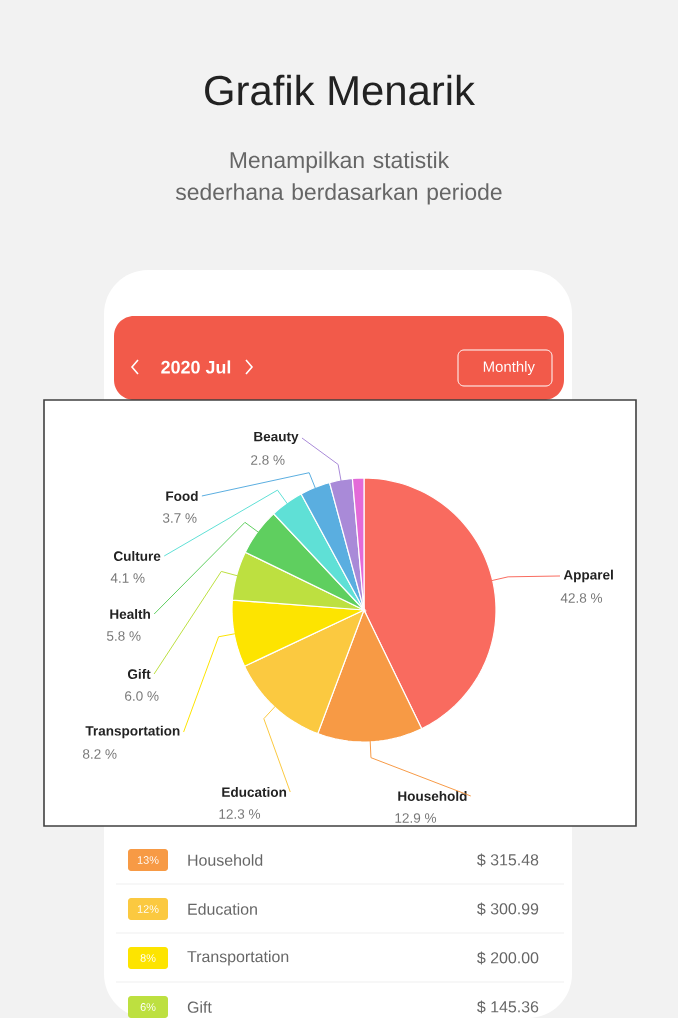 The width and height of the screenshot is (678, 1018). Describe the element at coordinates (340, 90) in the screenshot. I see `chart-title: Grafik Menarik` at that location.